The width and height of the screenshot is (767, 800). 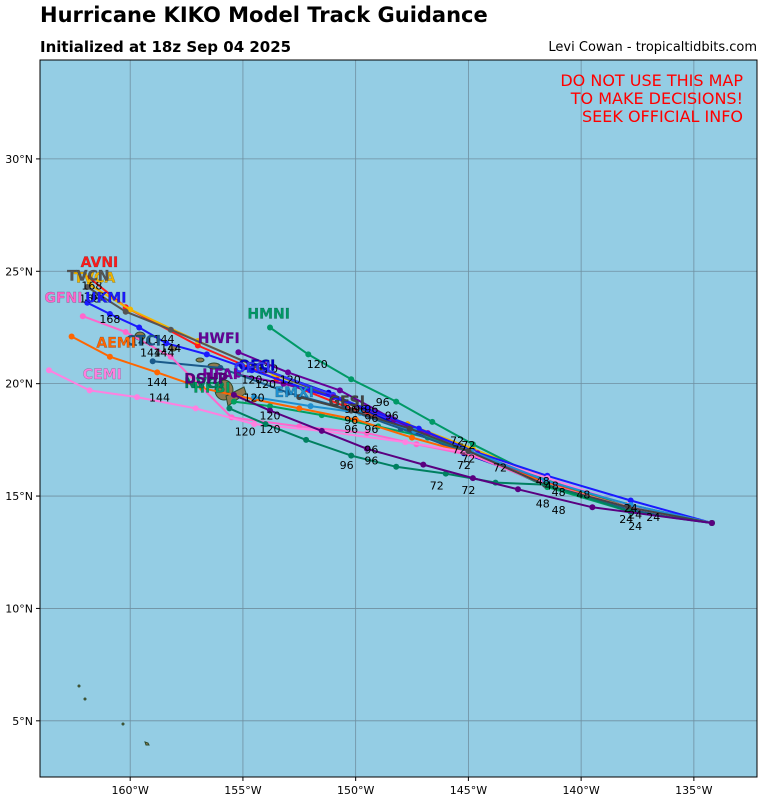 I want to click on model-label-nvgi: NVGI, so click(x=203, y=384).